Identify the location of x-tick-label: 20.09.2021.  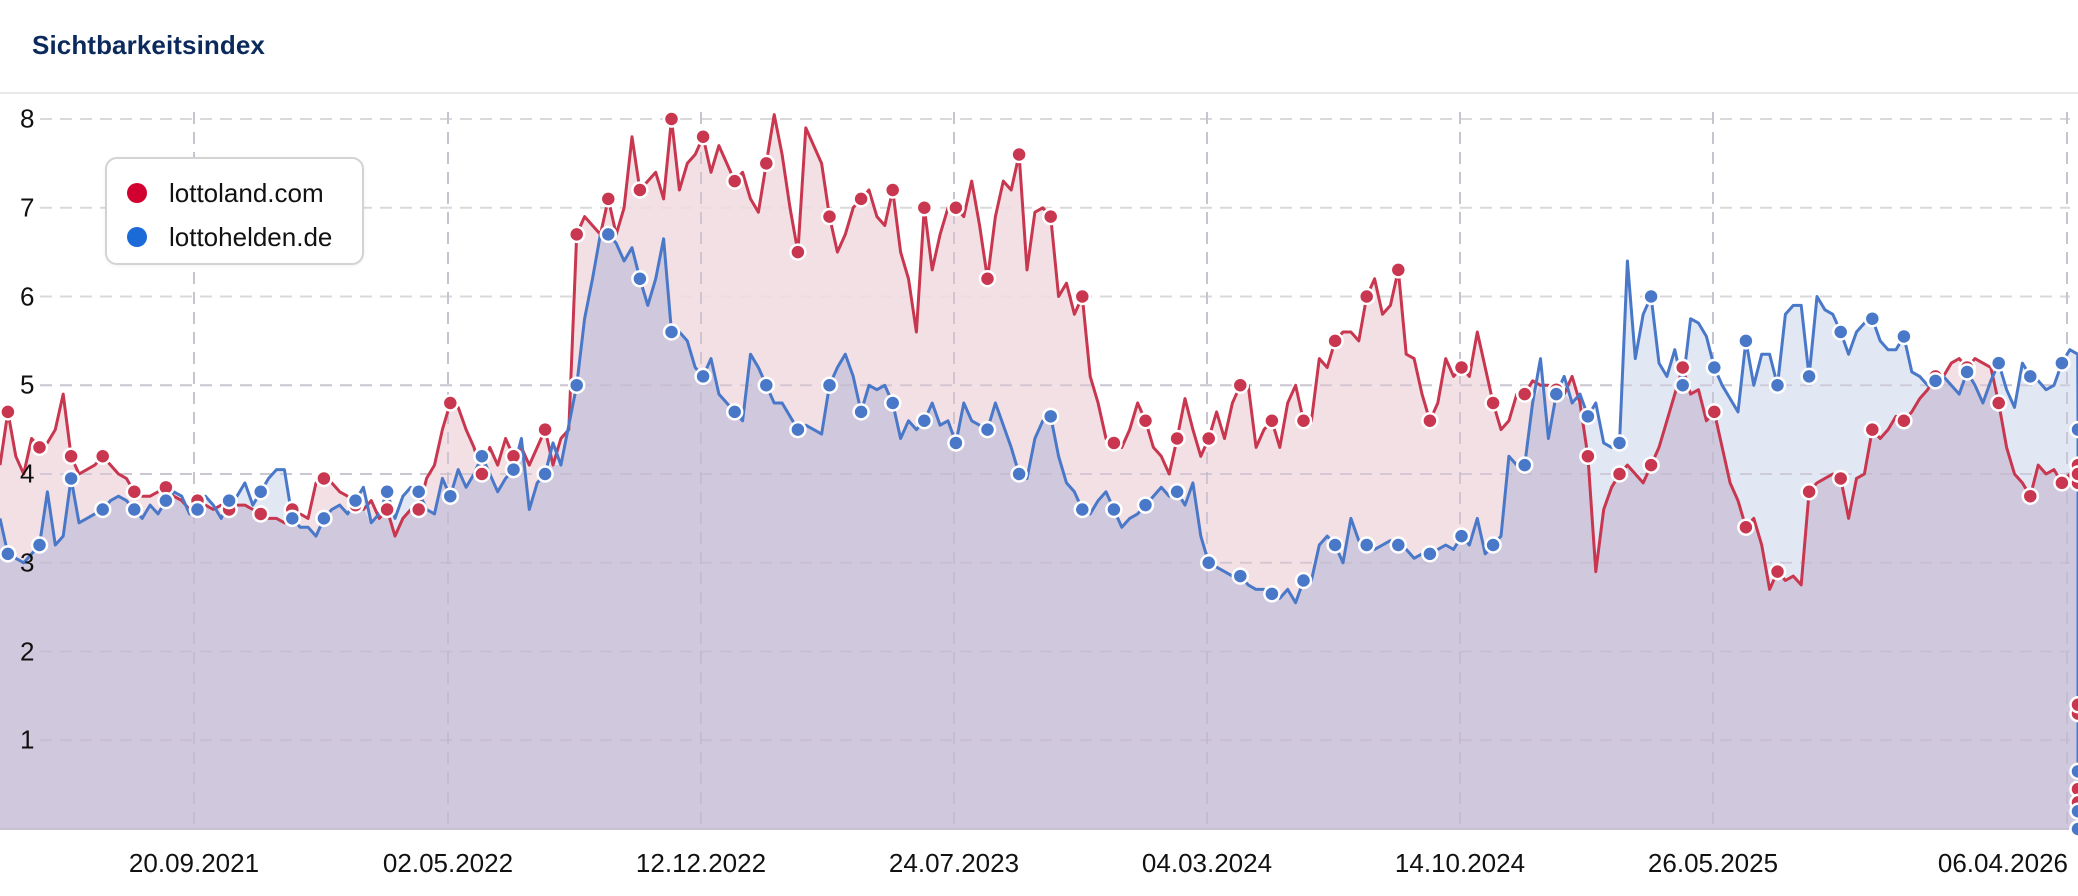
(194, 863).